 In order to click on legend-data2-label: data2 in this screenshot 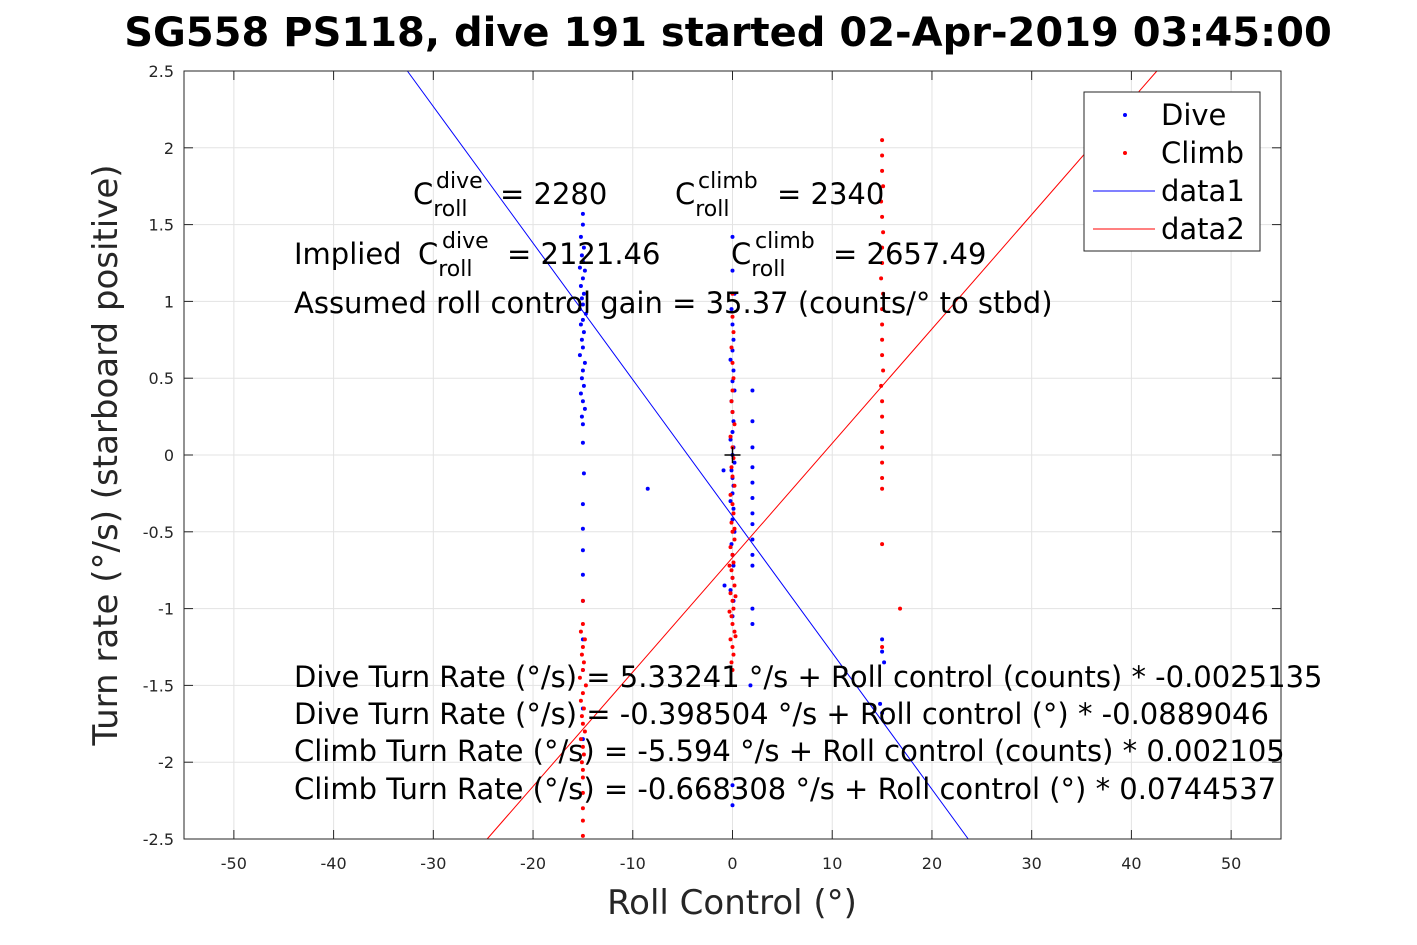, I will do `click(1203, 229)`.